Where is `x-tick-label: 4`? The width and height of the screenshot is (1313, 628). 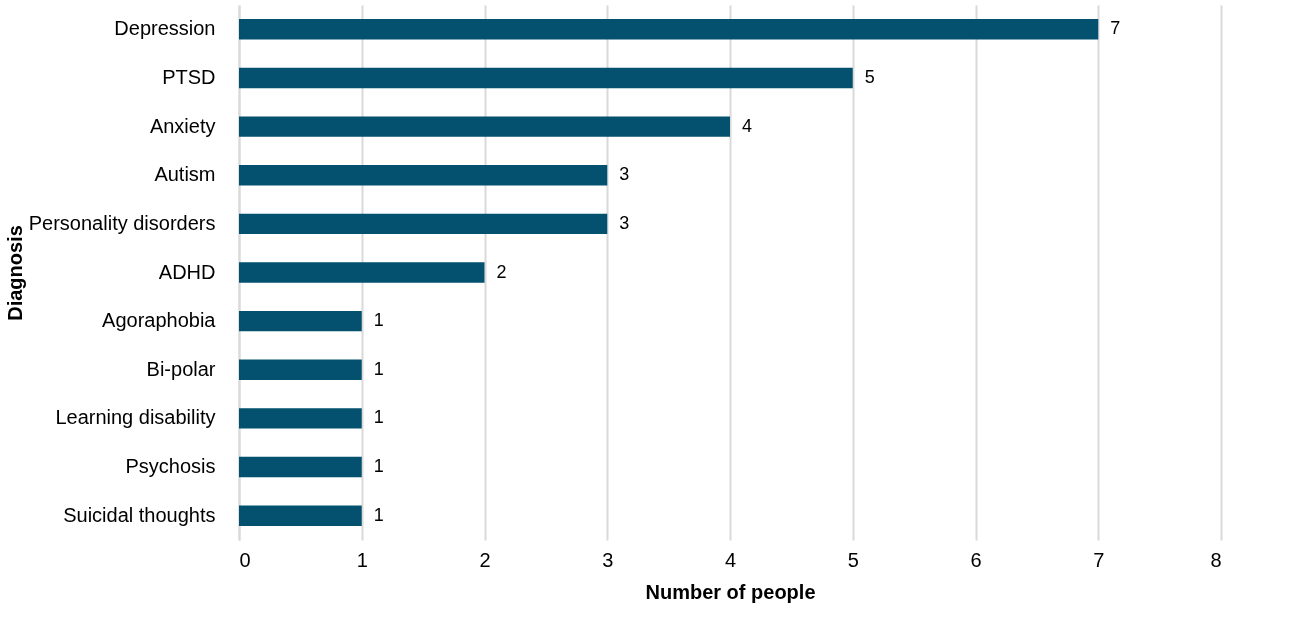
x-tick-label: 4 is located at coordinates (730, 559).